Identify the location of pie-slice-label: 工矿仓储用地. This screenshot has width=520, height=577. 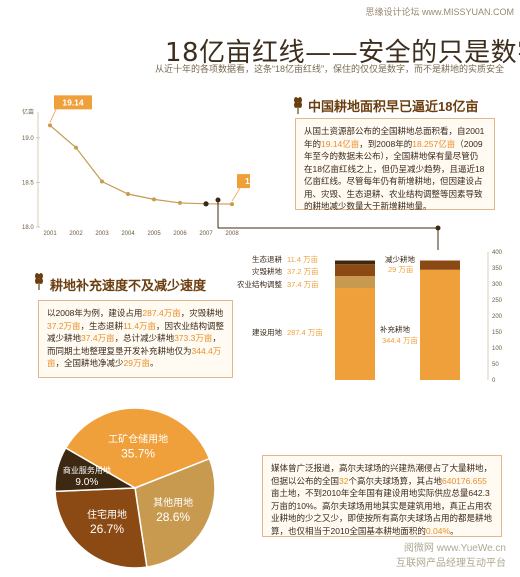
(138, 439).